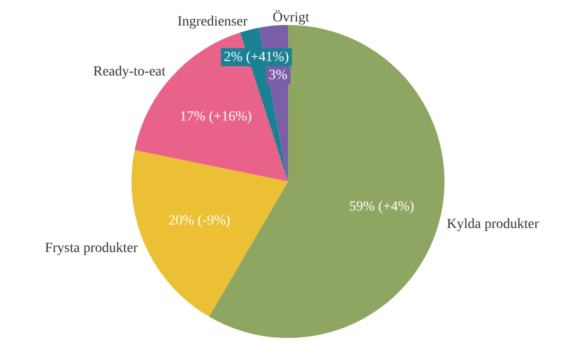 The width and height of the screenshot is (580, 353). Describe the element at coordinates (91, 248) in the screenshot. I see `slice-label: Frysta produkter` at that location.